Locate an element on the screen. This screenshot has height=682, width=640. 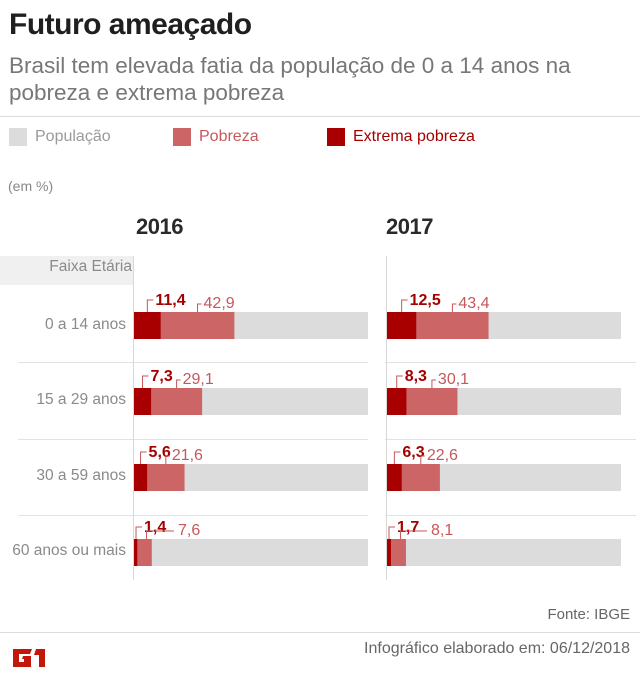
data-label-extrema-pobreza: 1,7 is located at coordinates (408, 527).